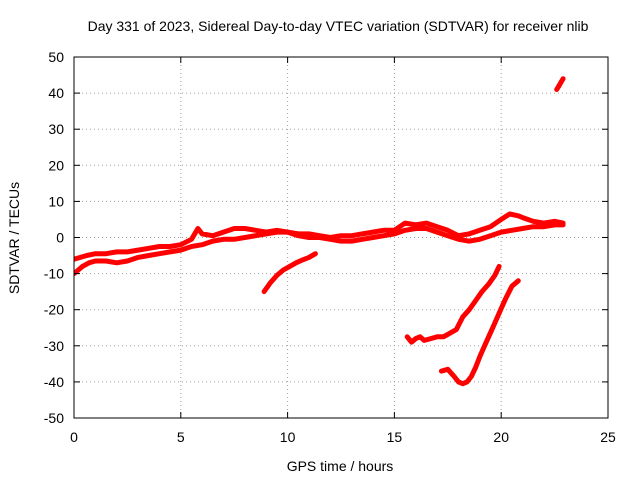  What do you see at coordinates (60, 238) in the screenshot?
I see `y-tick-label: 0` at bounding box center [60, 238].